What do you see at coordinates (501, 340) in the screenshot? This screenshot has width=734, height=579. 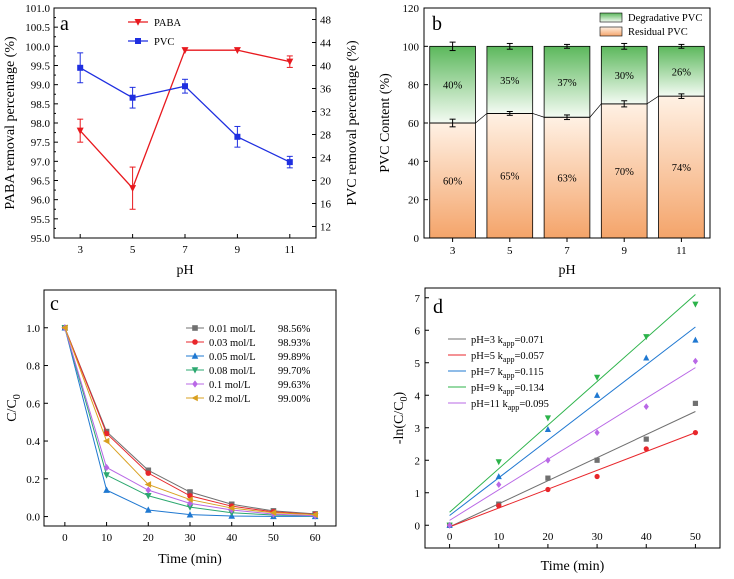 I see `legend-k: k` at bounding box center [501, 340].